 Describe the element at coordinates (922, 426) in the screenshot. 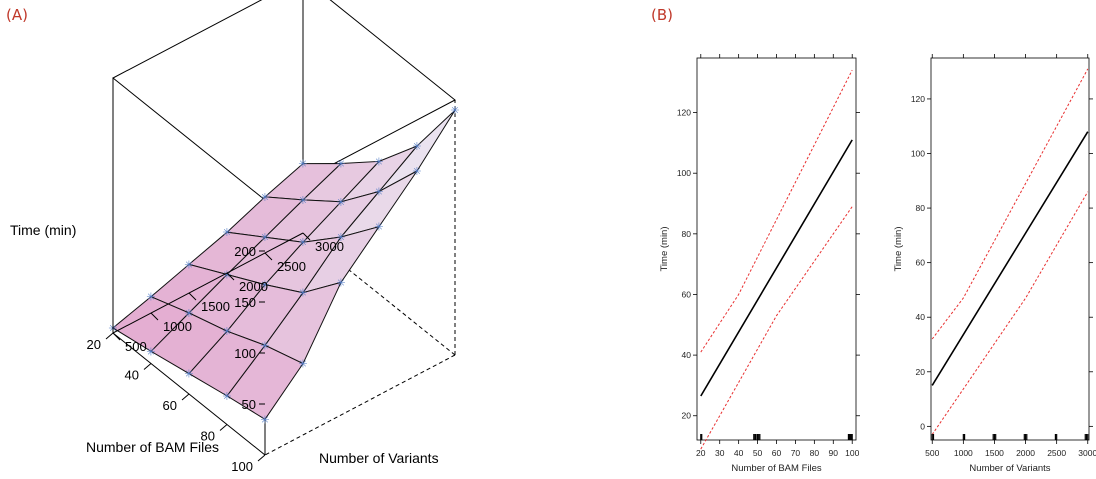

I see `y-tick-label: 0` at that location.